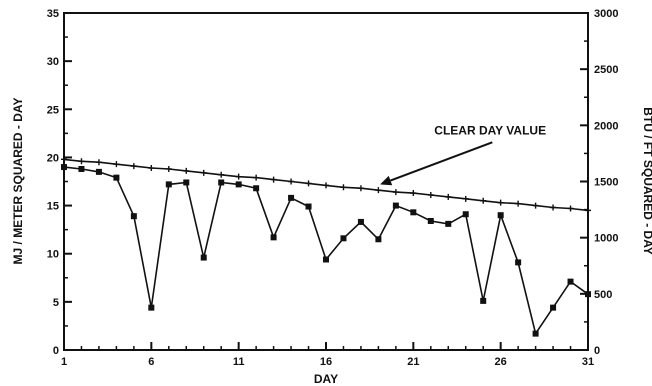 Image resolution: width=652 pixels, height=386 pixels. Describe the element at coordinates (386, 180) in the screenshot. I see `annotation-arrowhead` at that location.